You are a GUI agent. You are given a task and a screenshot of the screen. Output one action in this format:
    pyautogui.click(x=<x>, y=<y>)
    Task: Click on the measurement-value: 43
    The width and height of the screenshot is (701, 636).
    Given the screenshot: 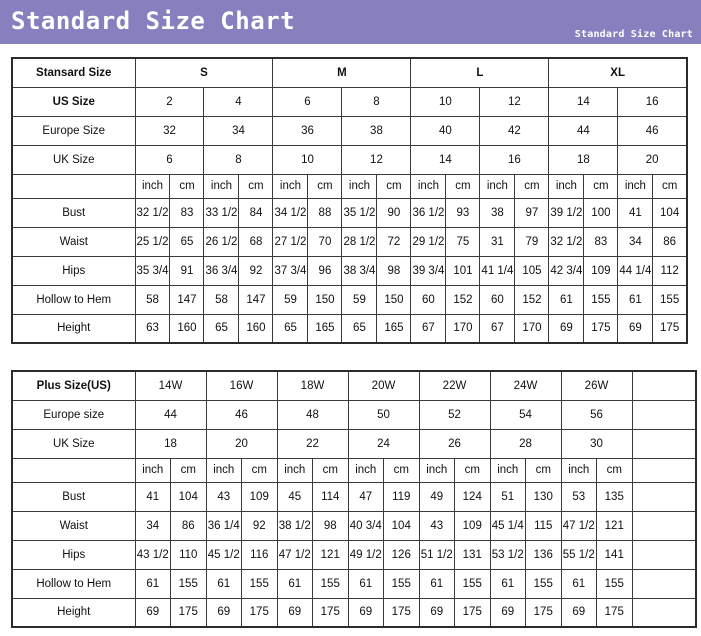 What is the action you would take?
    pyautogui.click(x=436, y=525)
    